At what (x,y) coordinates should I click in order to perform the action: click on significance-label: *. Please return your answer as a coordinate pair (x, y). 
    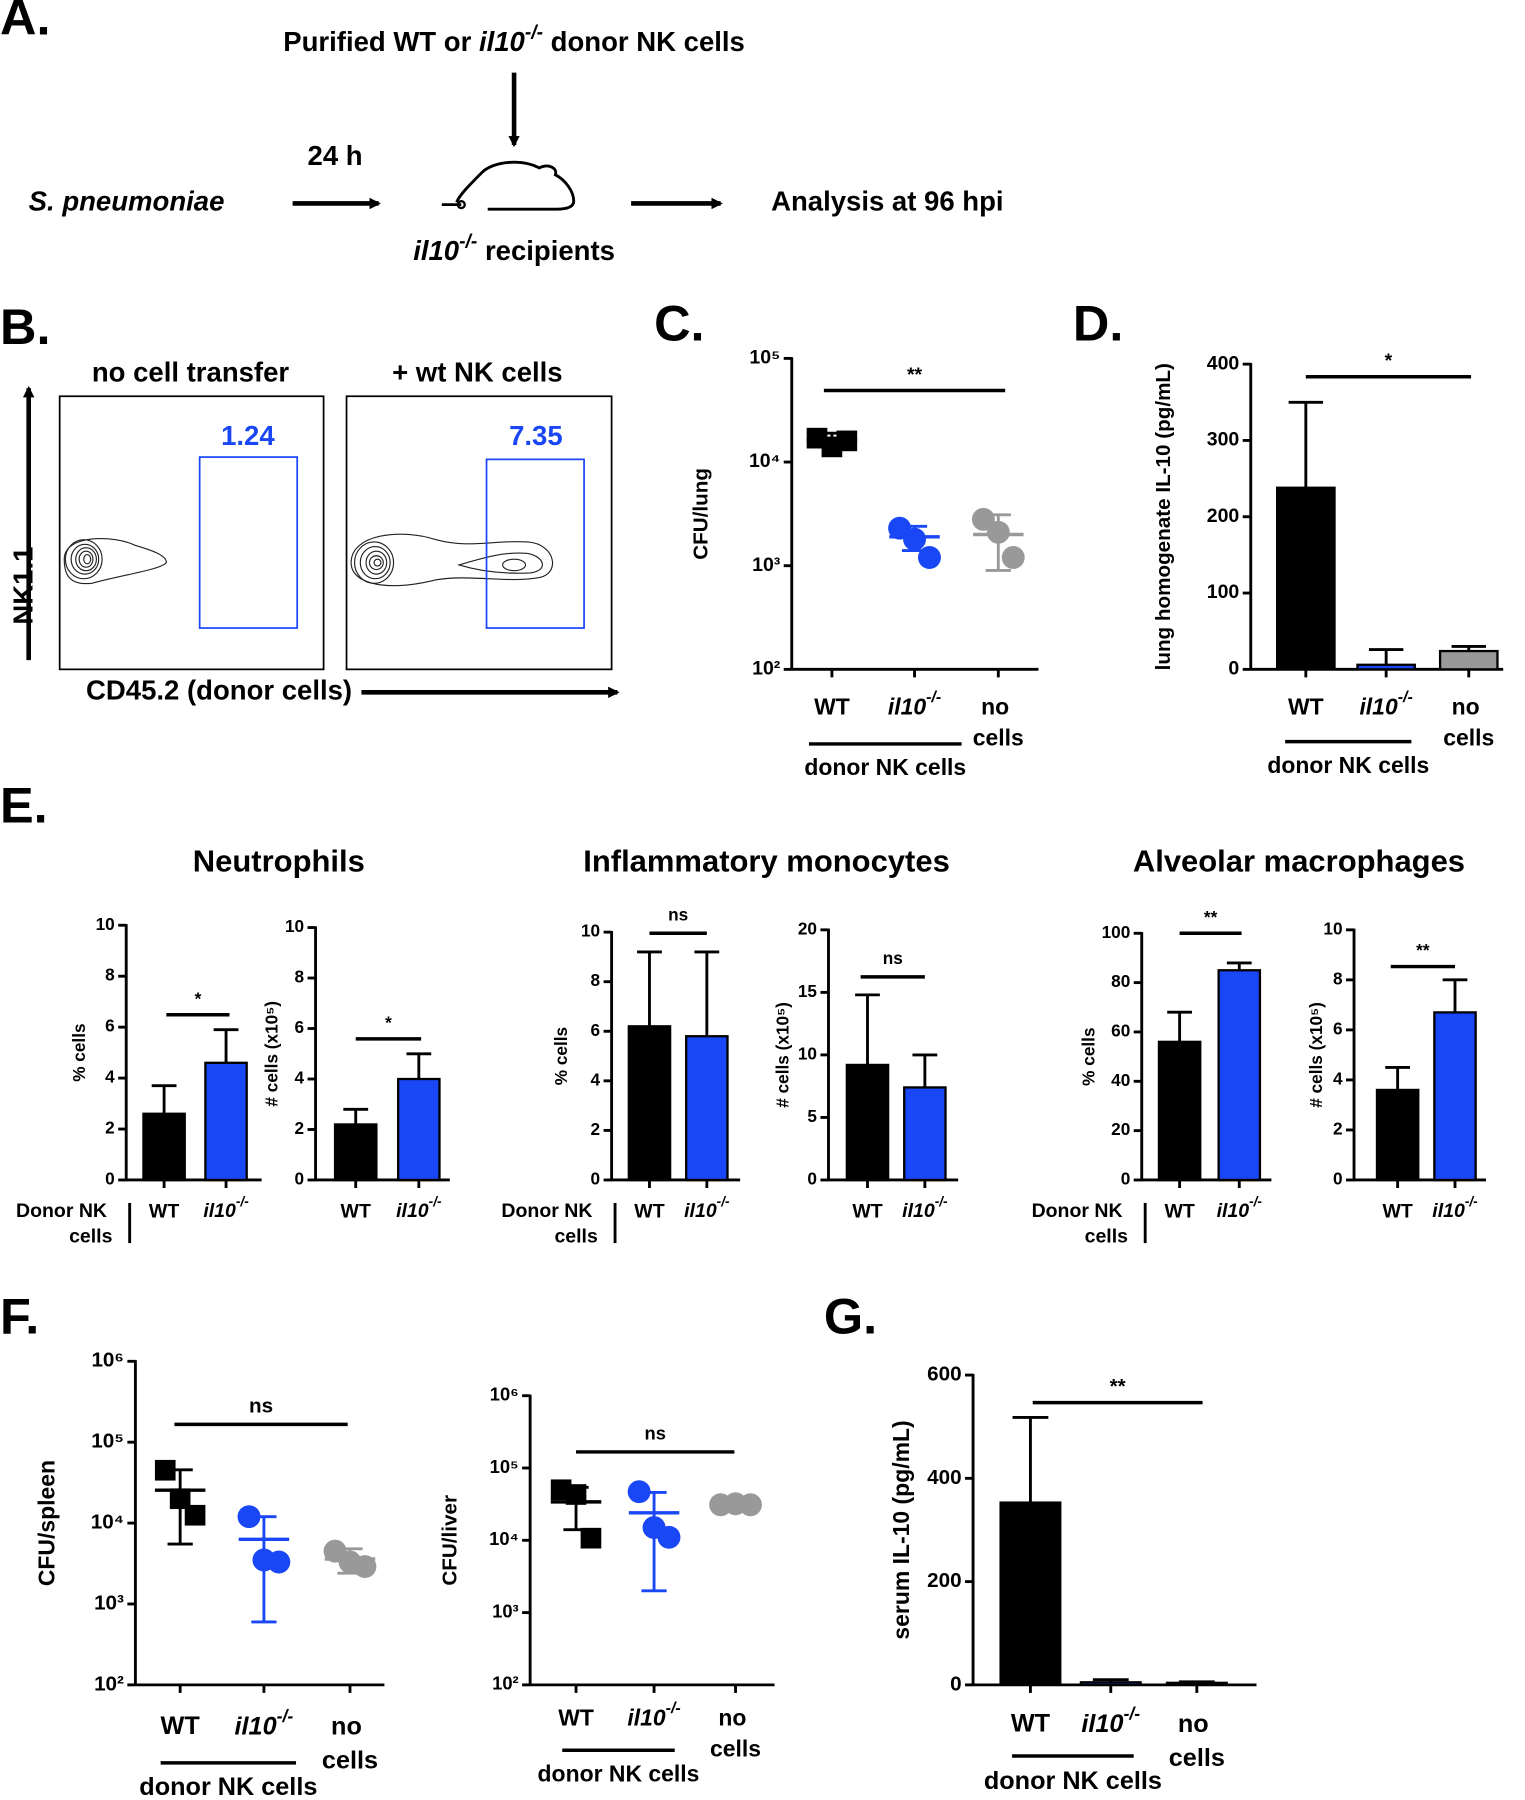
    Looking at the image, I should click on (198, 998).